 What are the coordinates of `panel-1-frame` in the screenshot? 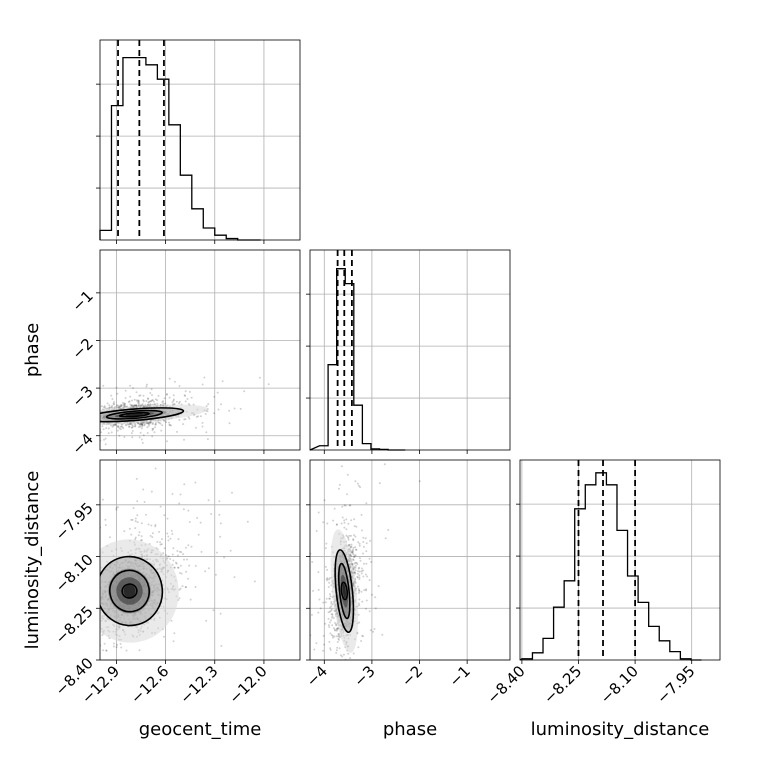 It's located at (410, 350).